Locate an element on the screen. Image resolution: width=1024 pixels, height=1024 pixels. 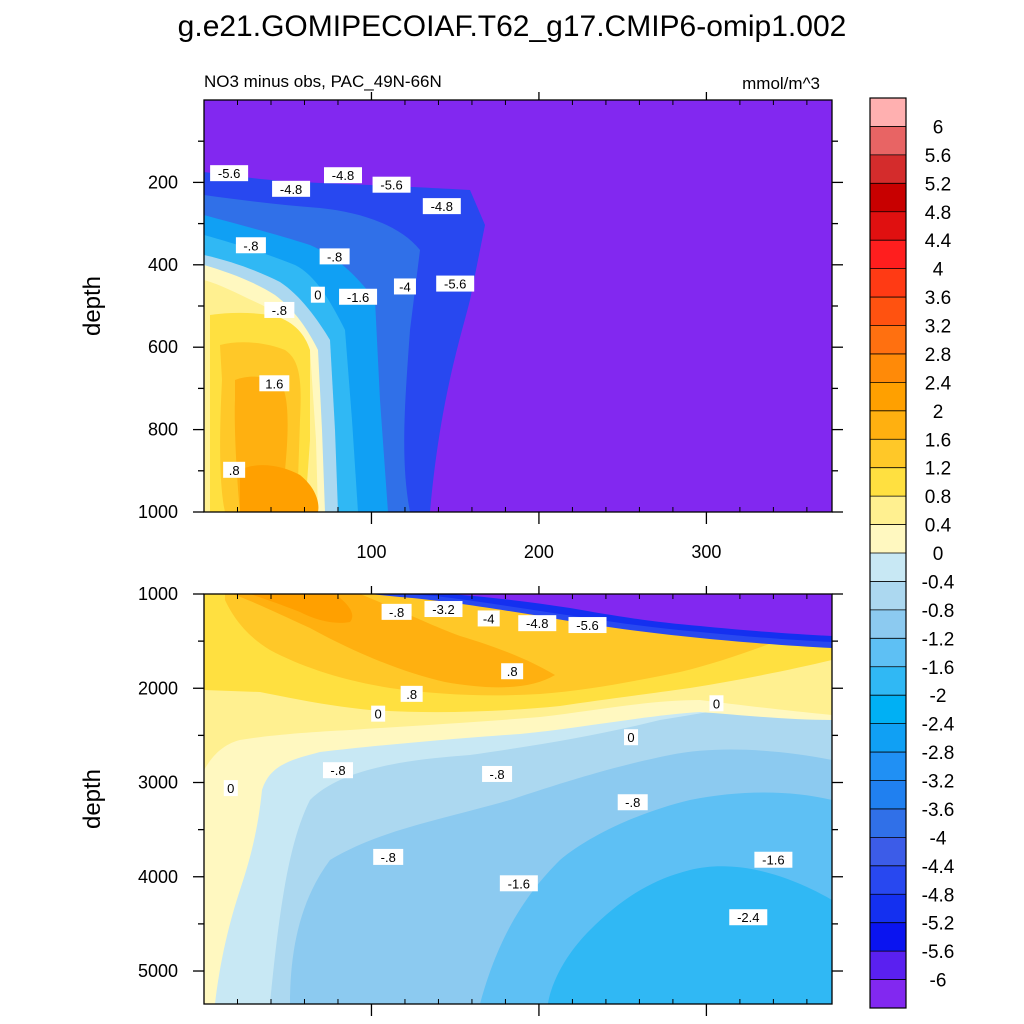
x-tick-label: 100 is located at coordinates (371, 552).